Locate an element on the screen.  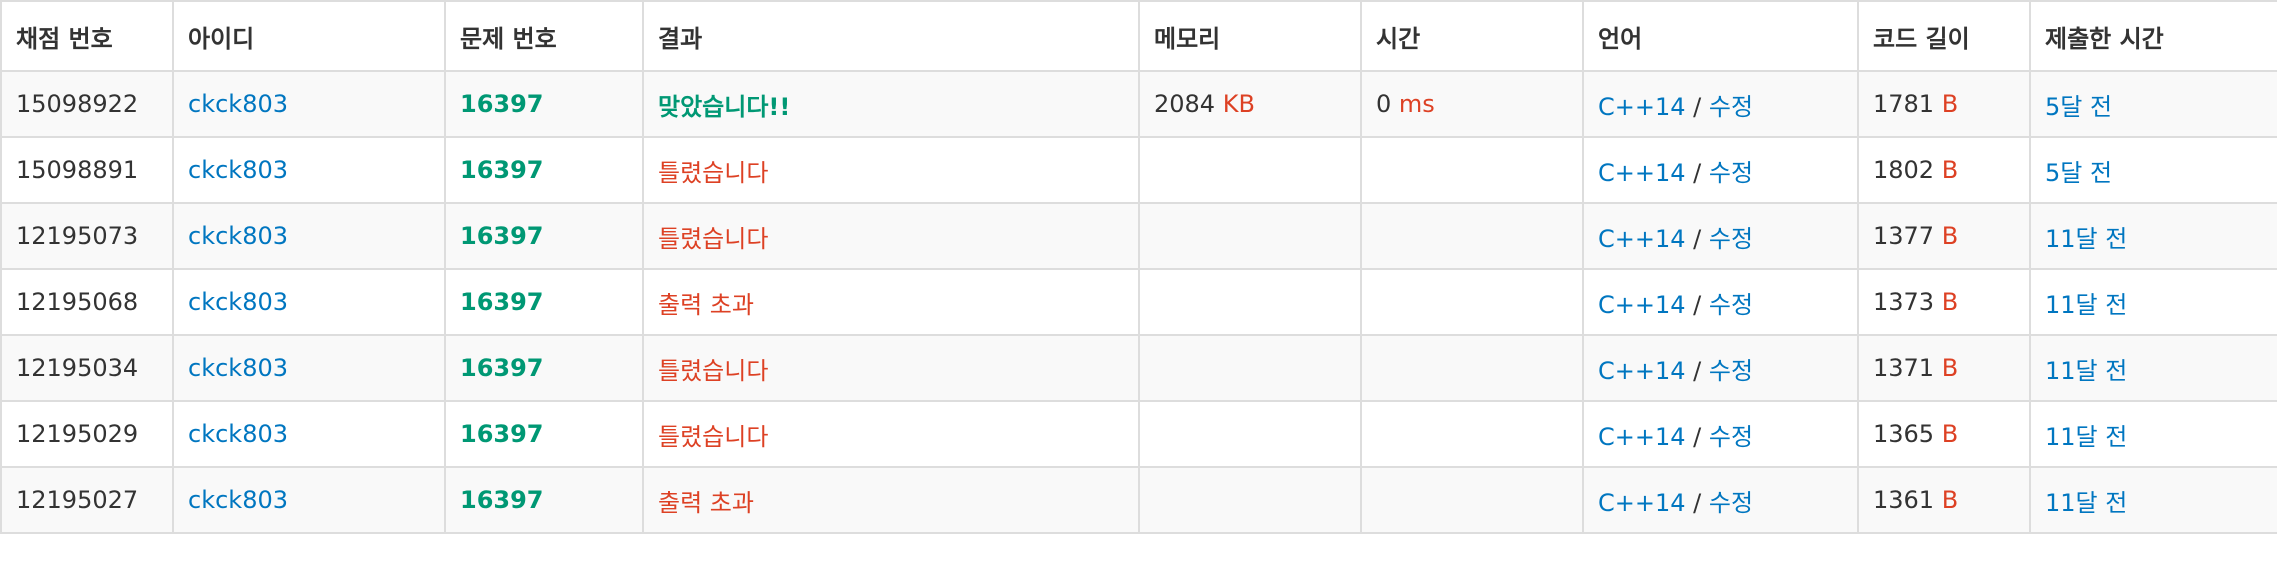
result-cell: 맞았습니다!! is located at coordinates (891, 104).